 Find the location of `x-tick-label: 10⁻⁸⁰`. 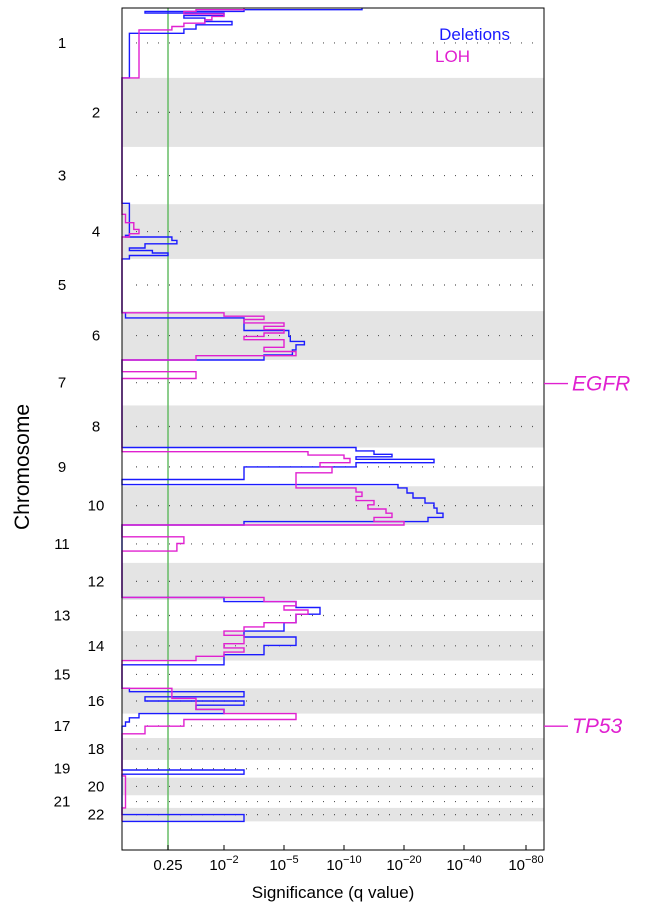

x-tick-label: 10⁻⁸⁰ is located at coordinates (525, 864).